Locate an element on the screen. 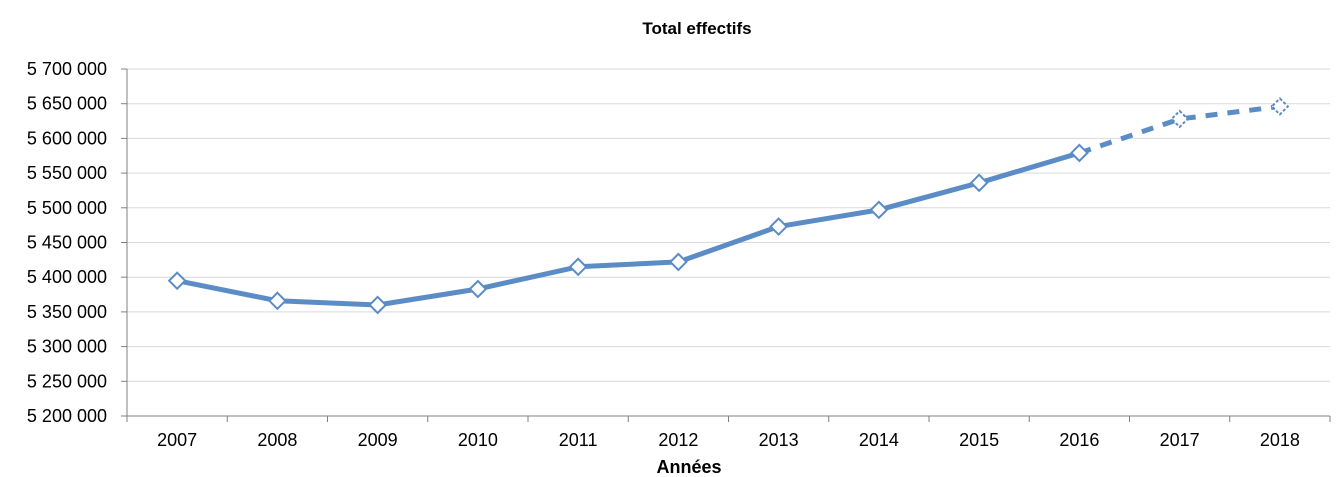  x-tick-label: 2010 is located at coordinates (478, 440).